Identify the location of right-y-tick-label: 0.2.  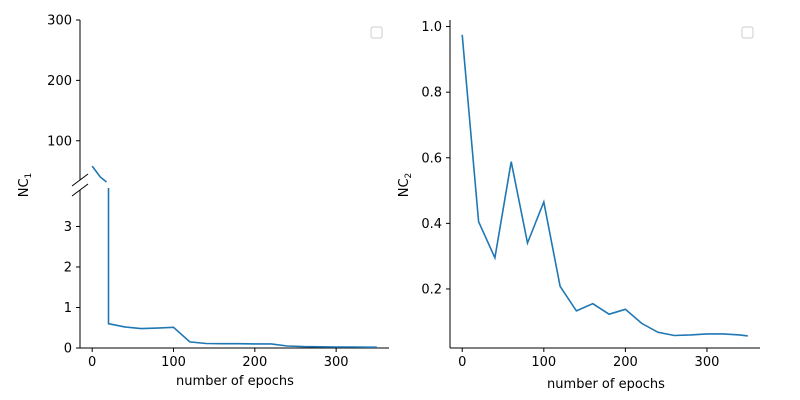
(431, 289).